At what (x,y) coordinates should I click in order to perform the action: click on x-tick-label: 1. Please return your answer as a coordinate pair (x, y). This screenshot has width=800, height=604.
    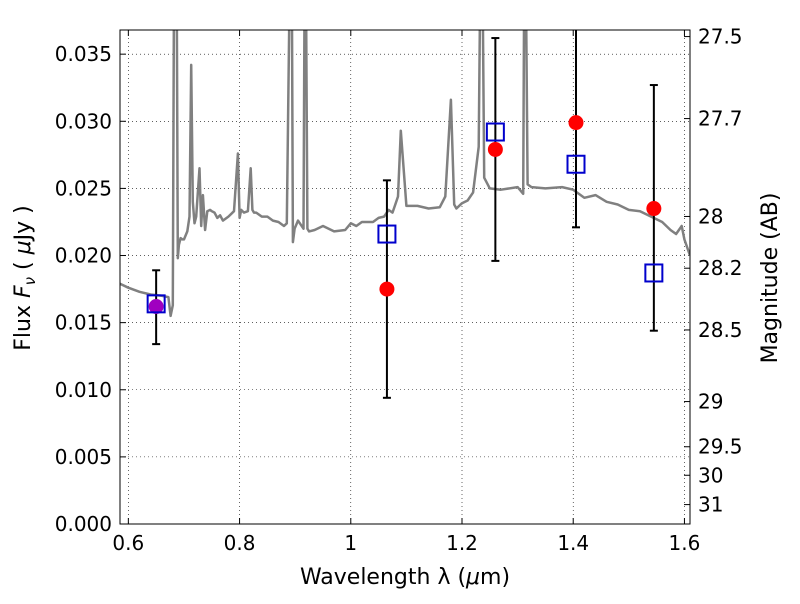
    Looking at the image, I should click on (350, 543).